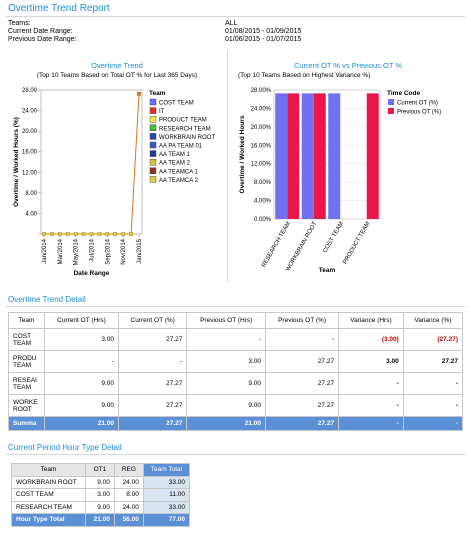 This screenshot has height=552, width=471. Describe the element at coordinates (30, 112) in the screenshot. I see `y-tick-label: 24.00` at that location.